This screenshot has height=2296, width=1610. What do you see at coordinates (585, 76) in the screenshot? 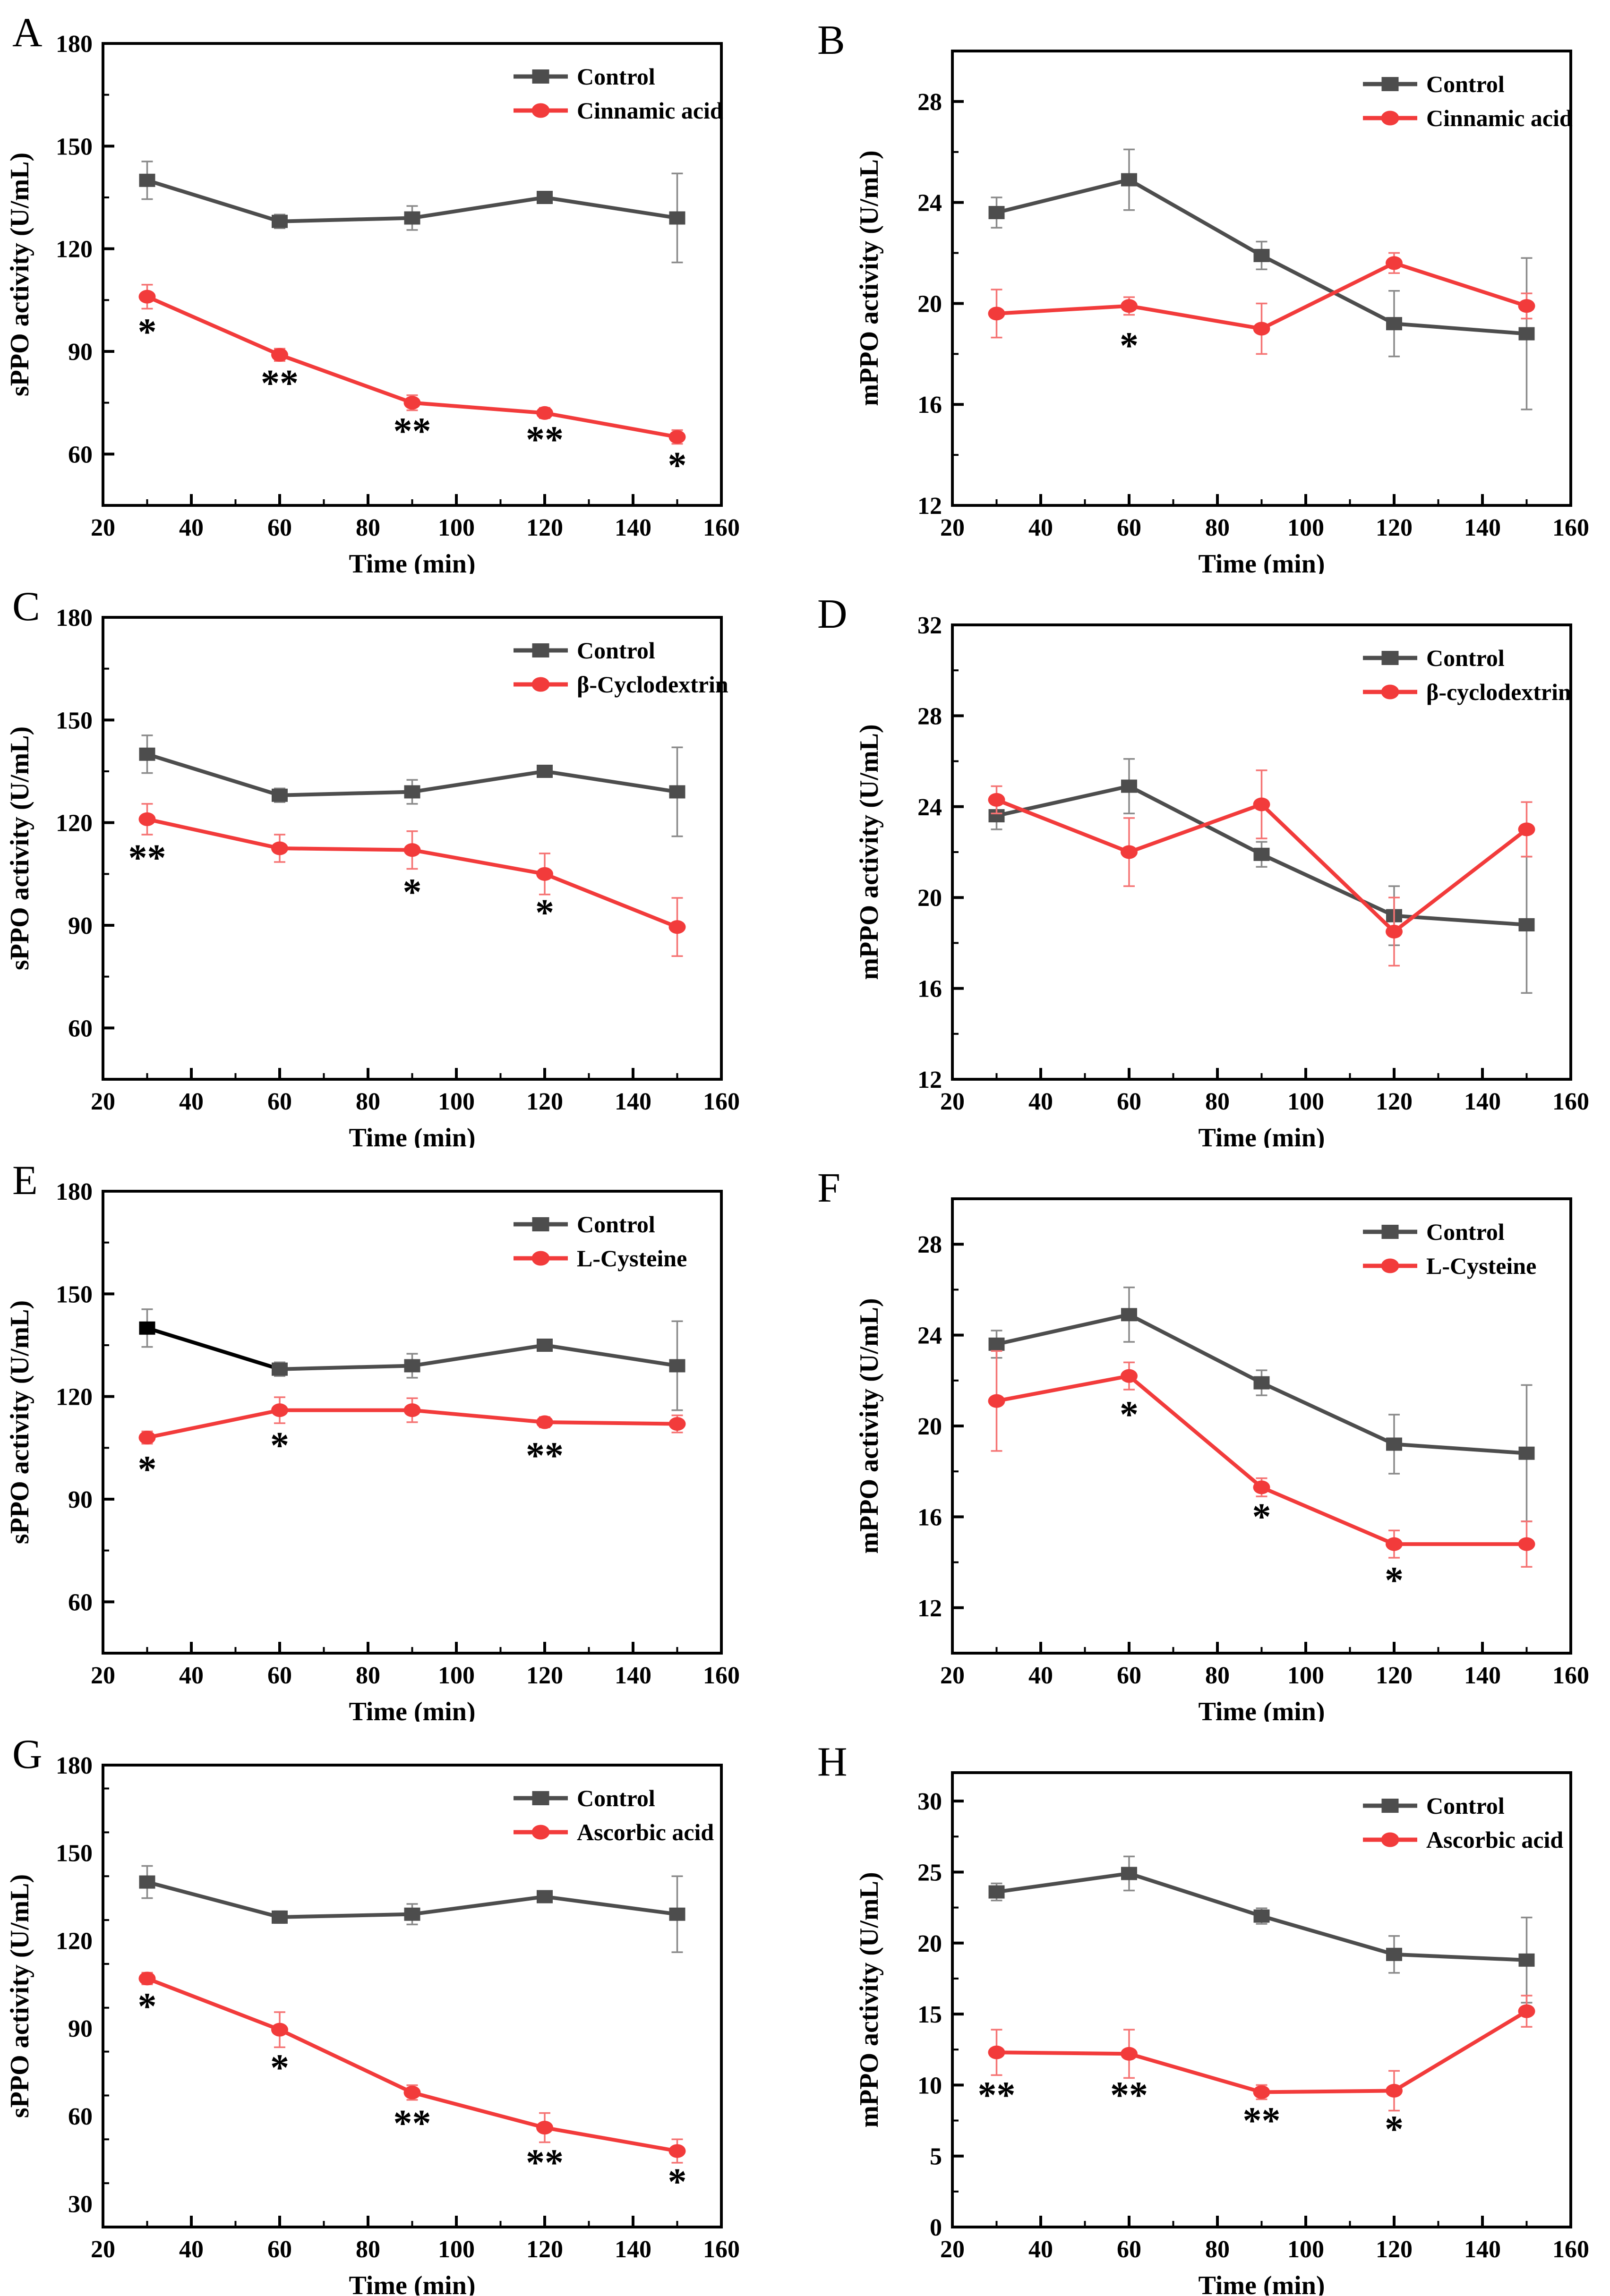
I see `legend-item-control: Control` at bounding box center [585, 76].